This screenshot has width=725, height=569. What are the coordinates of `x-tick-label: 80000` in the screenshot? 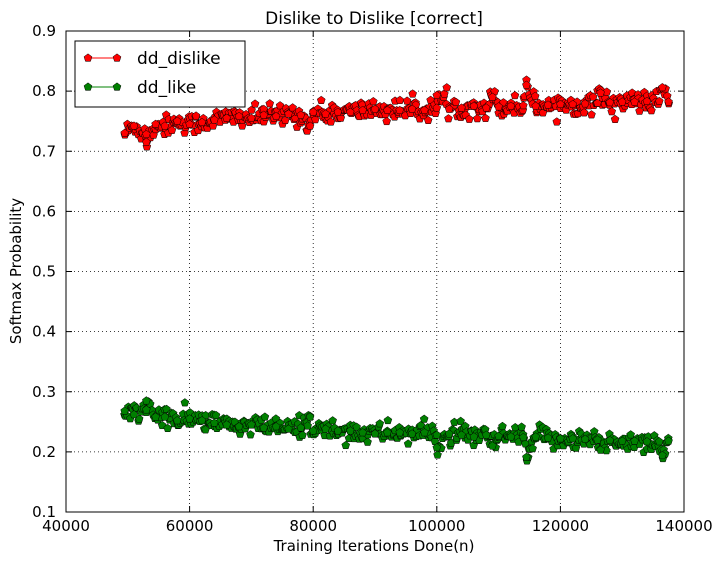 It's located at (313, 526).